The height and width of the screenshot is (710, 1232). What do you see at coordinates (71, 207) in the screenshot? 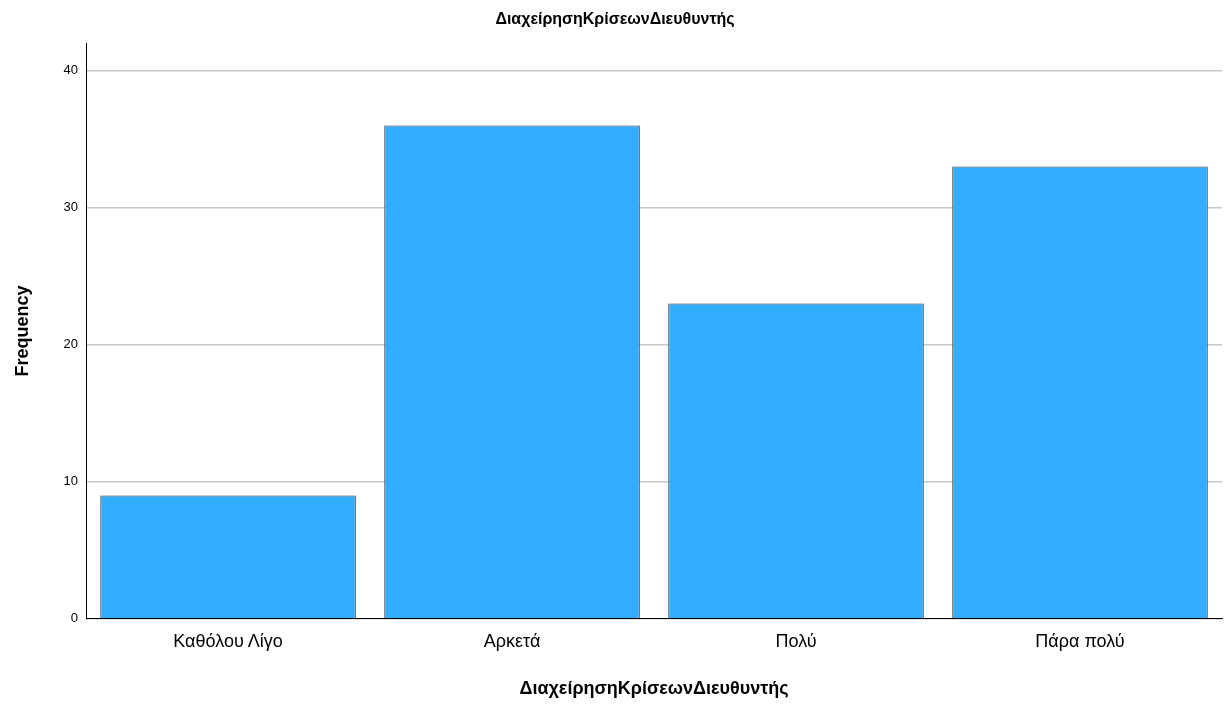
I see `y-tick-label: 30` at bounding box center [71, 207].